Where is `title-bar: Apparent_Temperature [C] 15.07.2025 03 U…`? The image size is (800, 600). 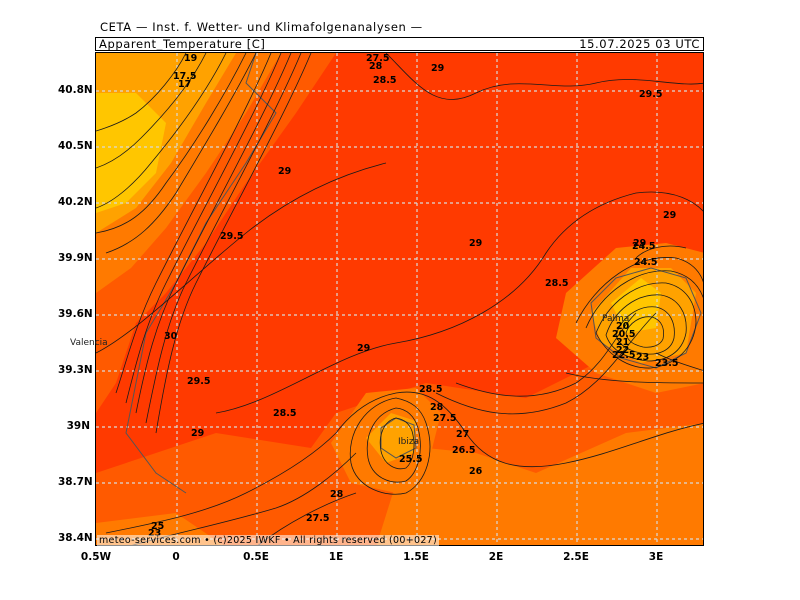
title-bar: Apparent_Temperature [C] 15.07.2025 03 U… is located at coordinates (399, 44).